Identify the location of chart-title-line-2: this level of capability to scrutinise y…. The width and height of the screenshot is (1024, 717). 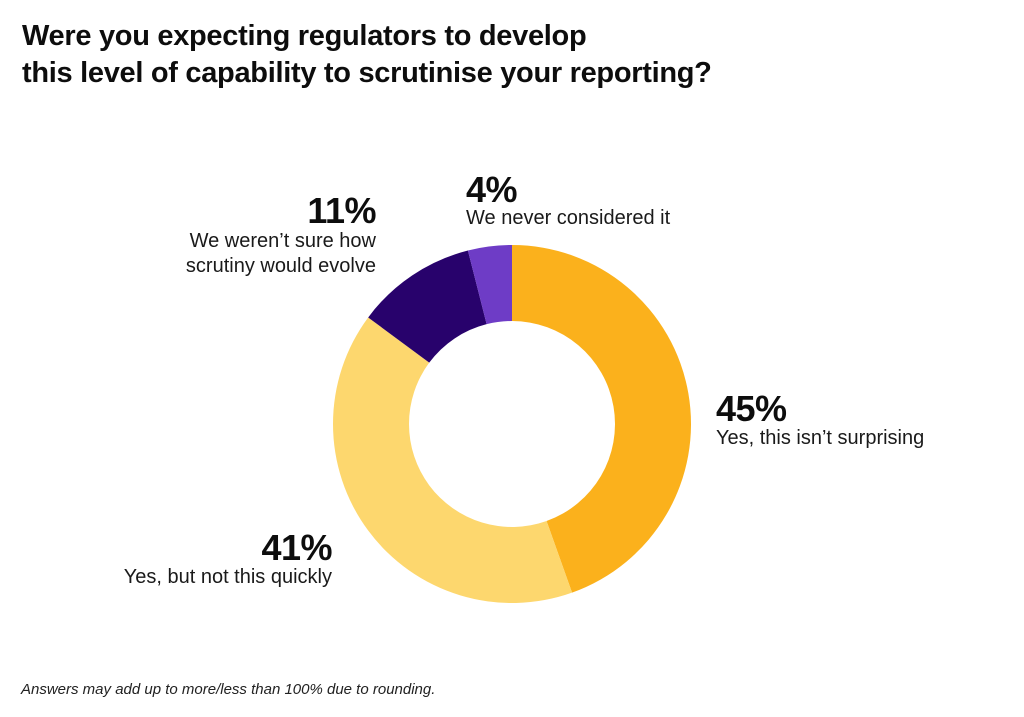
(367, 73).